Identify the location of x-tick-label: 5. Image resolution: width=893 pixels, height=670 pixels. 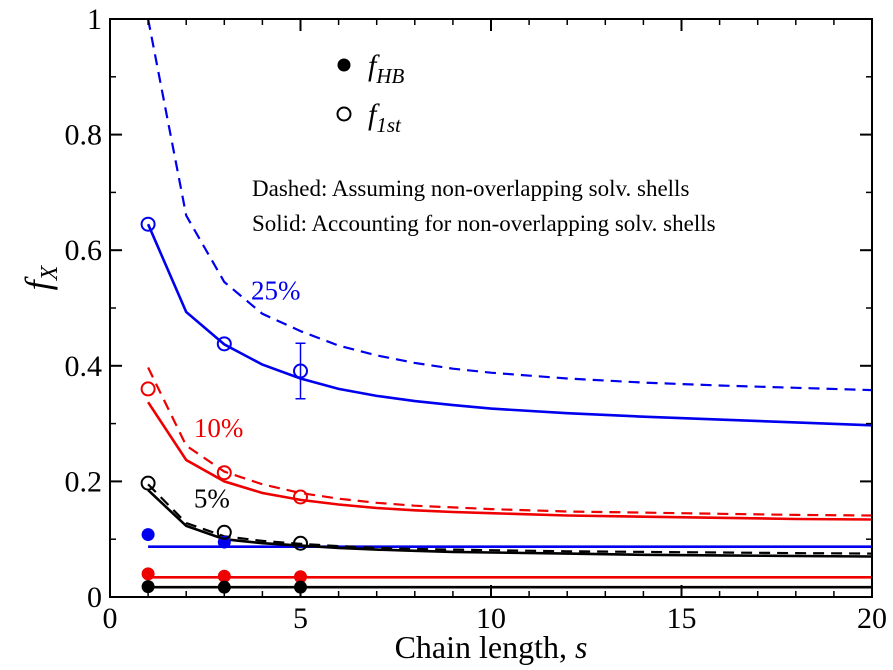
(300, 618).